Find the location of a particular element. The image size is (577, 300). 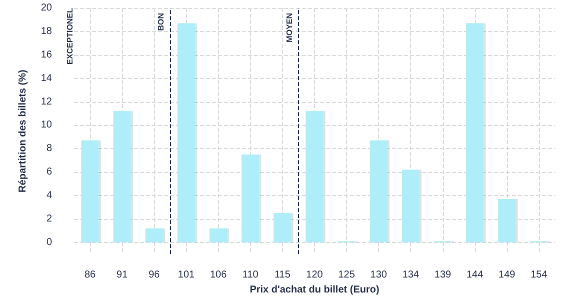

x-tick-label: 125 is located at coordinates (347, 275).